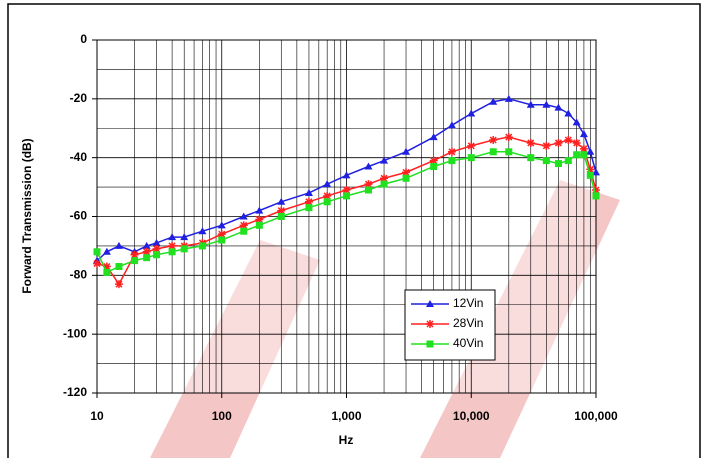 The width and height of the screenshot is (706, 463). What do you see at coordinates (346, 416) in the screenshot?
I see `x-tick-label: 1,000` at bounding box center [346, 416].